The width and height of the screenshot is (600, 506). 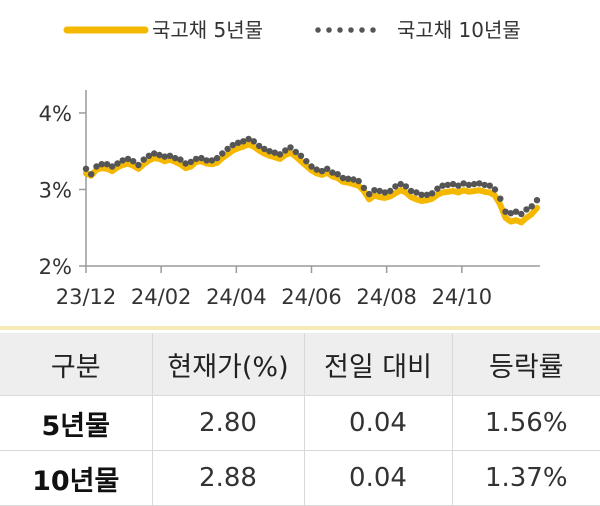 I want to click on x-tick-label: 24/08, so click(x=386, y=297).